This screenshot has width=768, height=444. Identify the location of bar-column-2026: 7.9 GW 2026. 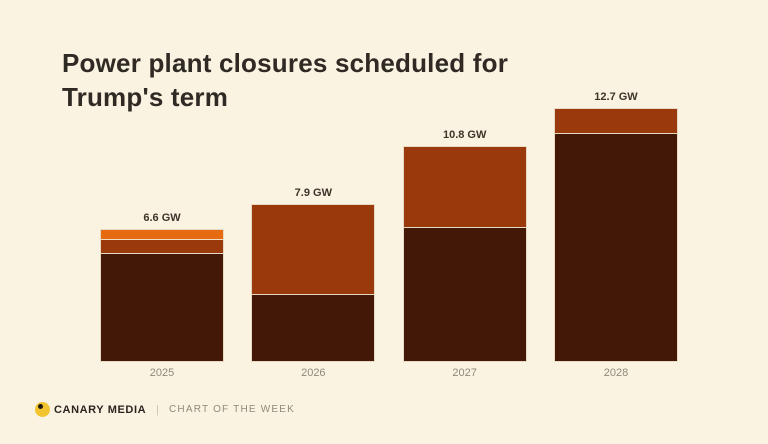
(313, 283).